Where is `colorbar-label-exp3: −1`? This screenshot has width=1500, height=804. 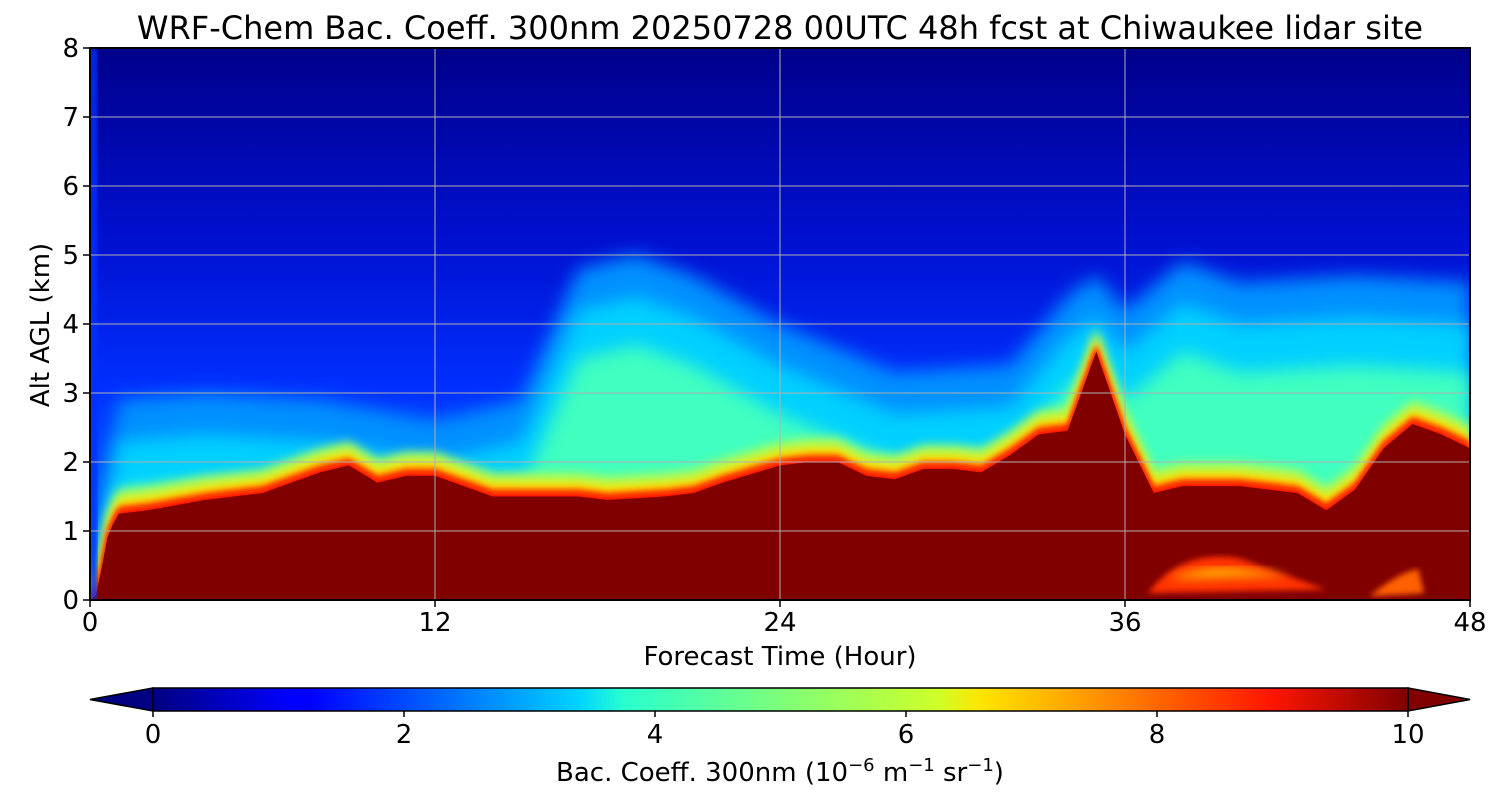 colorbar-label-exp3: −1 is located at coordinates (980, 765).